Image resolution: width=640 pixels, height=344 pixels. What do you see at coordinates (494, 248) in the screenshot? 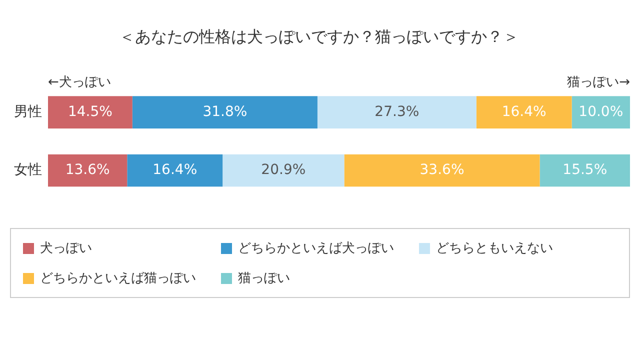
I see `legend-label: どちらともいえない` at bounding box center [494, 248].